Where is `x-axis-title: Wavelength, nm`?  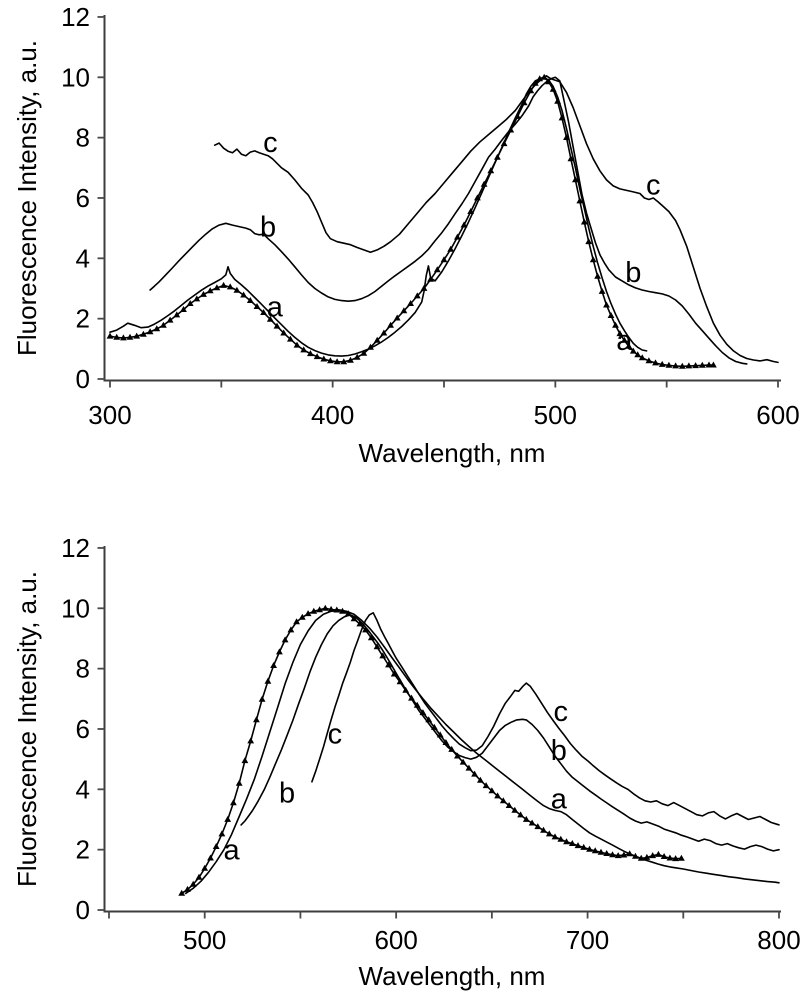 x-axis-title: Wavelength, nm is located at coordinates (452, 976).